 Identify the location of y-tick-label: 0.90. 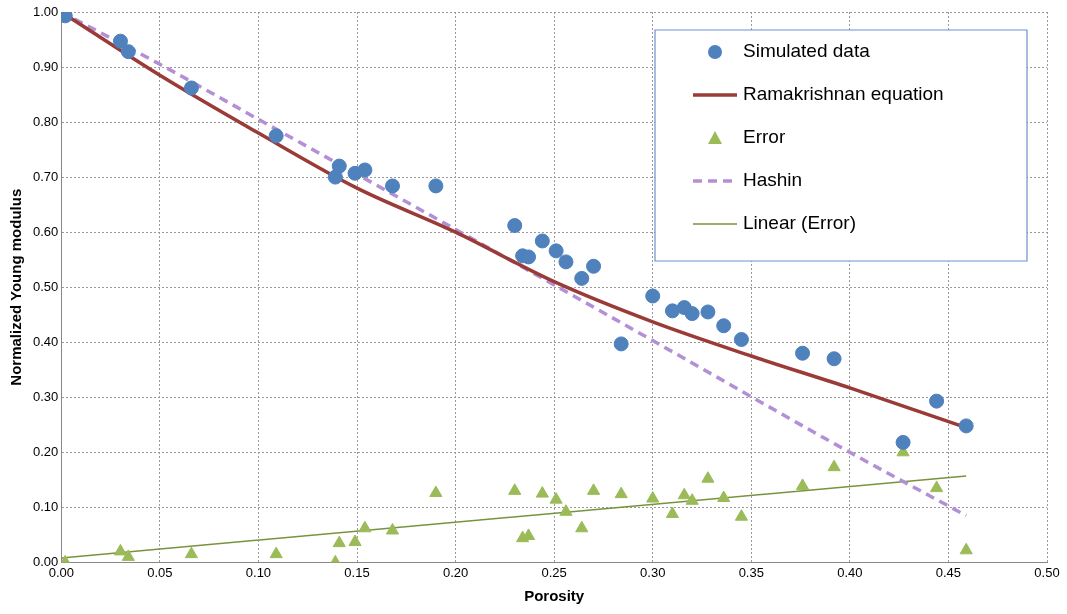
(45, 66).